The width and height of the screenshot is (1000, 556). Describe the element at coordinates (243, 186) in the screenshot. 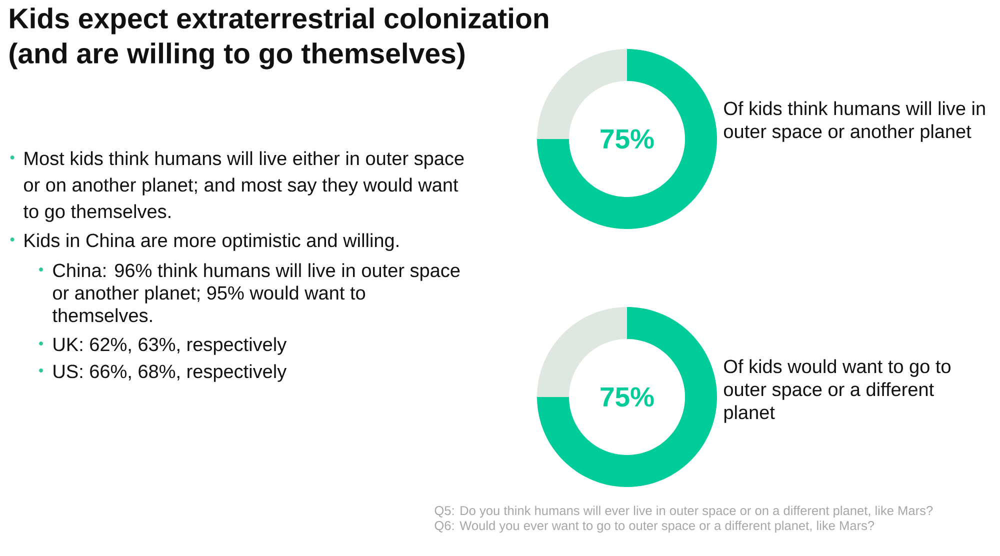

I see `text: Most kids think humans will live either in outer space or on another planet; and most say they would want to go themselves.` at that location.